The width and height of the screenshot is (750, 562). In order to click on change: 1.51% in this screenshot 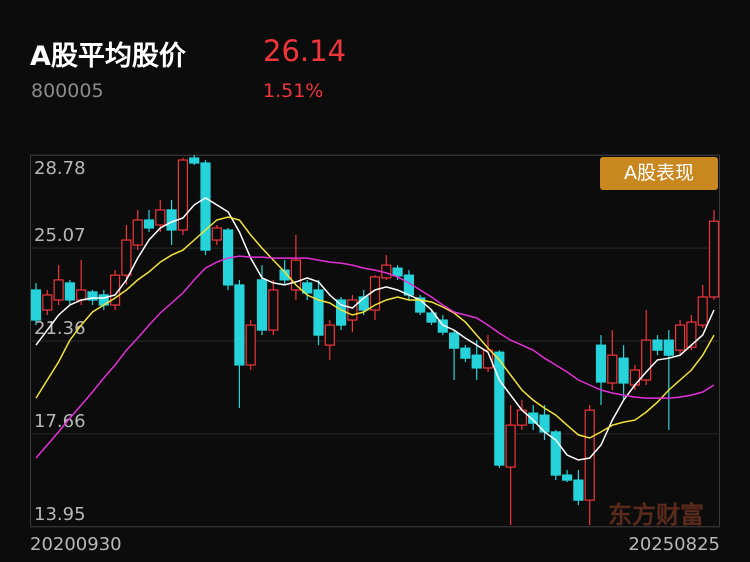, I will do `click(293, 91)`.